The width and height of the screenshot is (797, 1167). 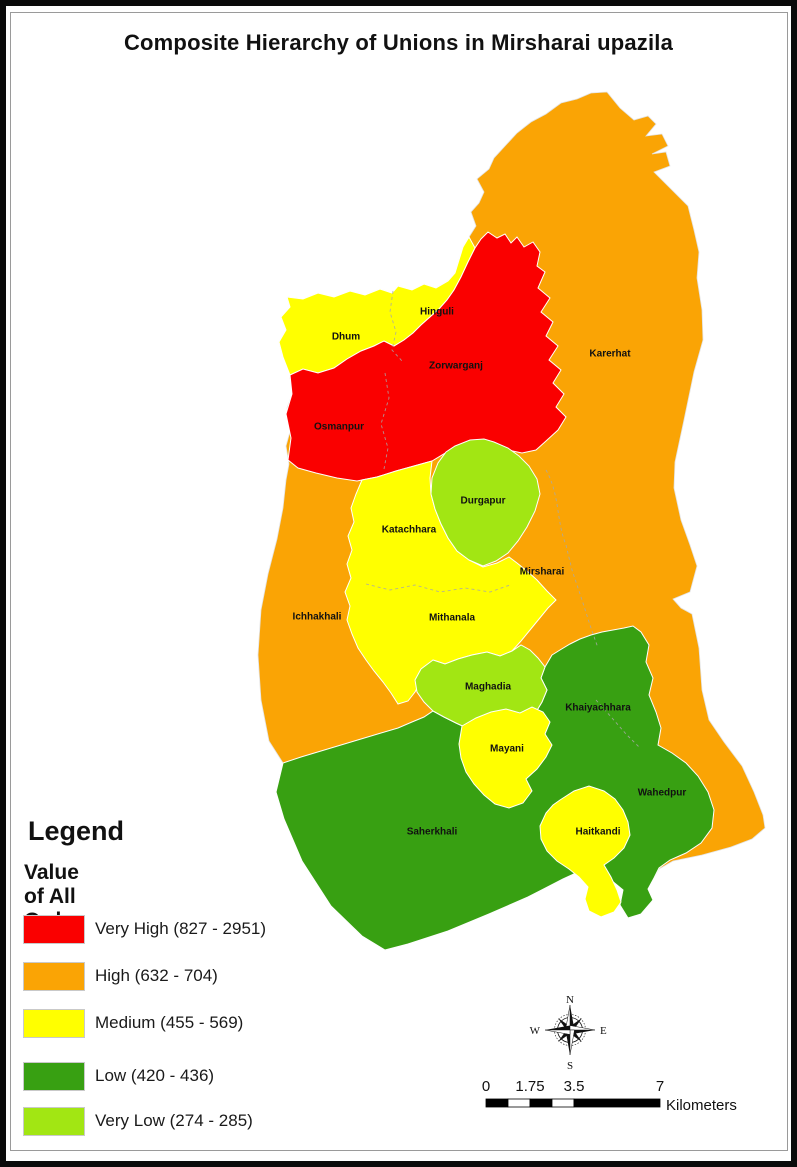 What do you see at coordinates (169, 1022) in the screenshot?
I see `legend-label-medium: Medium (455 - 569)` at bounding box center [169, 1022].